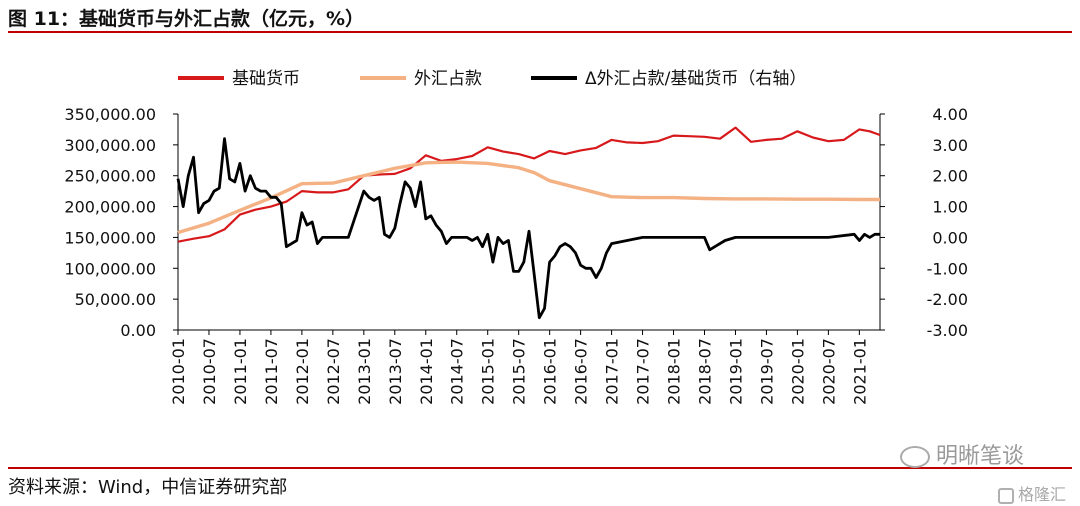 This screenshot has width=1080, height=506. I want to click on x-tick-label: 2010-01, so click(178, 371).